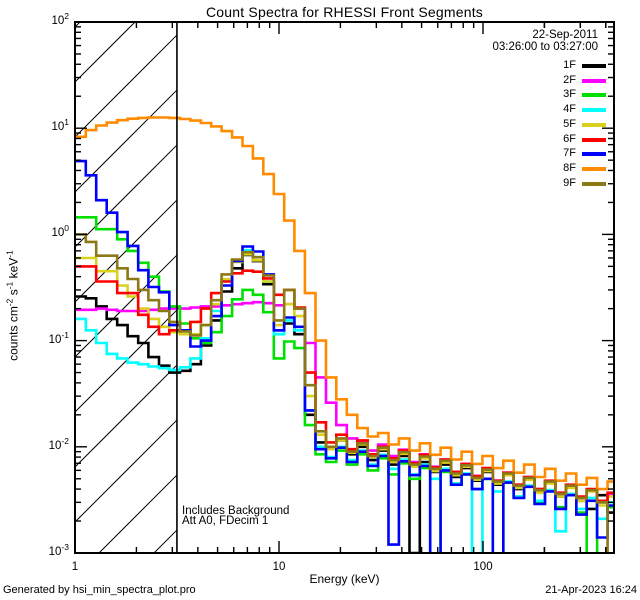 Image resolution: width=640 pixels, height=600 pixels. What do you see at coordinates (66, 228) in the screenshot?
I see `y-tick-exponent: 0` at bounding box center [66, 228].